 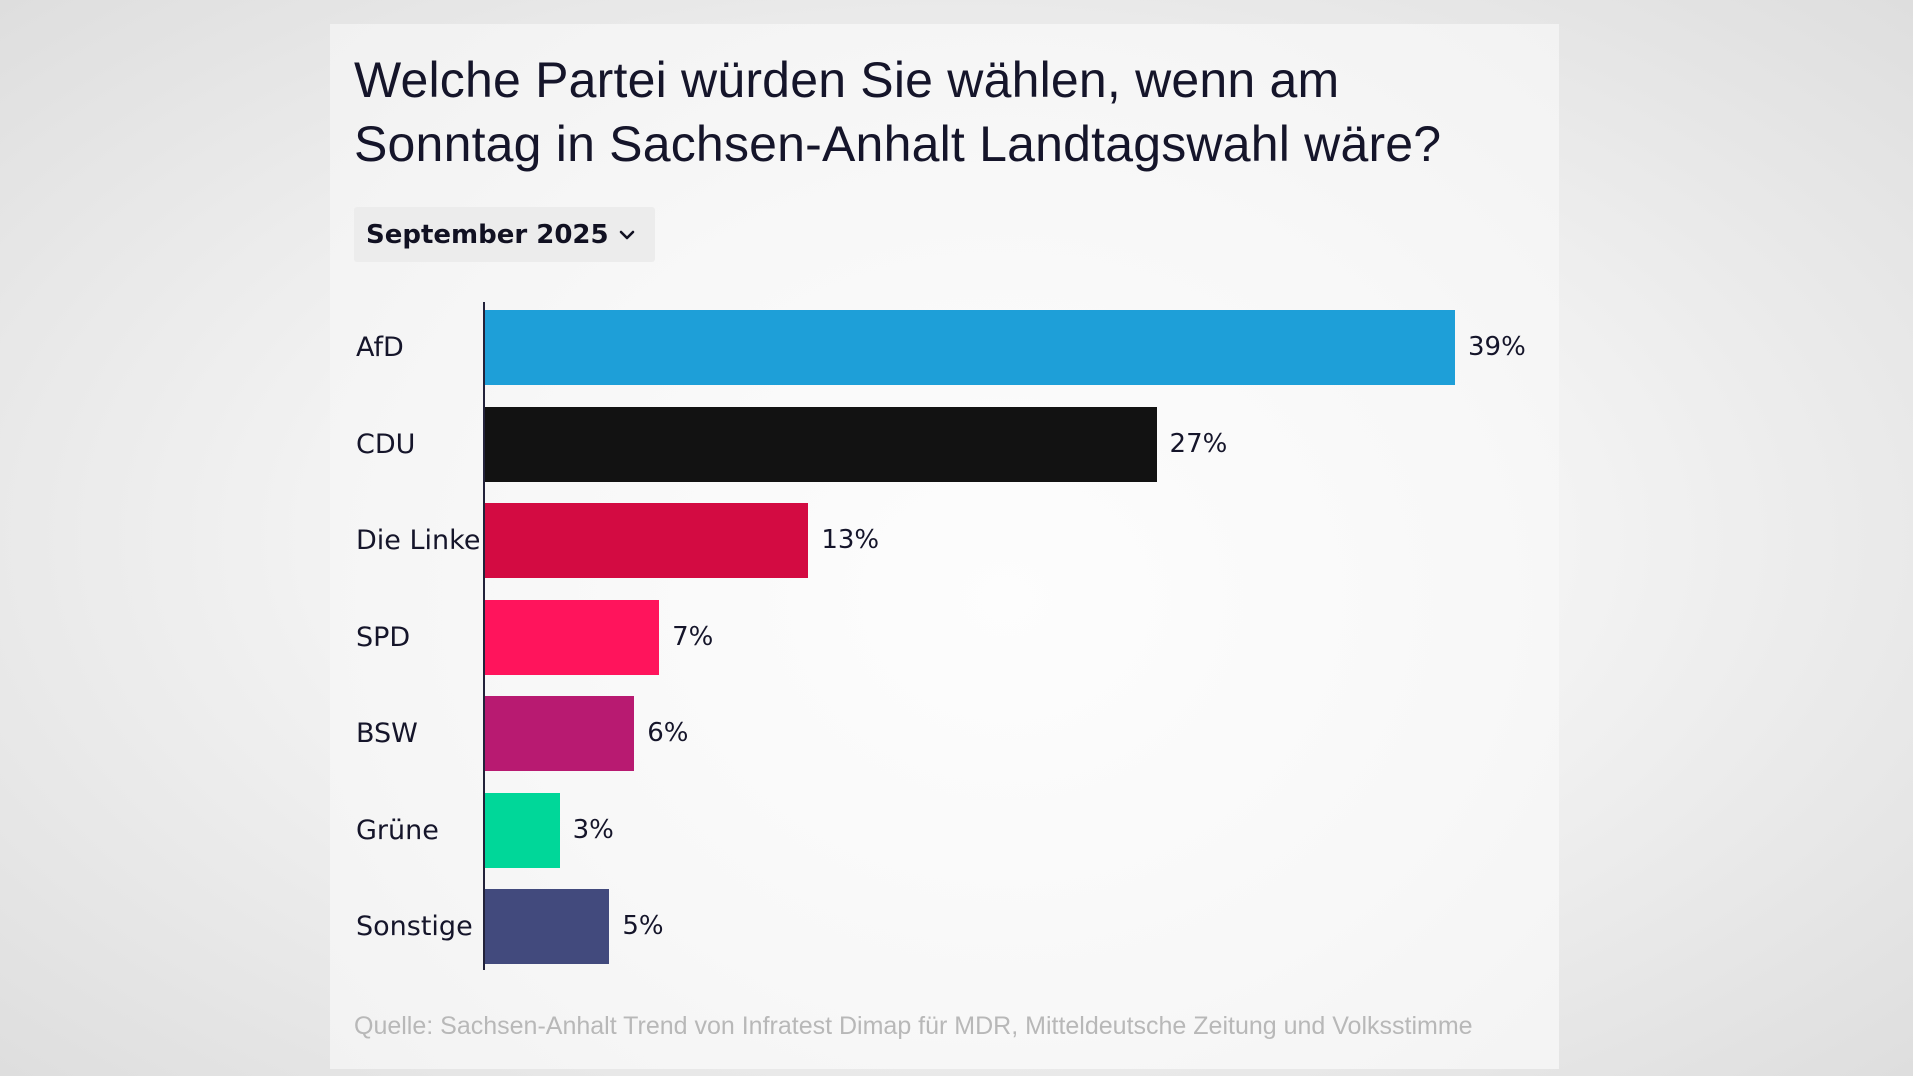 What do you see at coordinates (850, 540) in the screenshot?
I see `value-label: 13%` at bounding box center [850, 540].